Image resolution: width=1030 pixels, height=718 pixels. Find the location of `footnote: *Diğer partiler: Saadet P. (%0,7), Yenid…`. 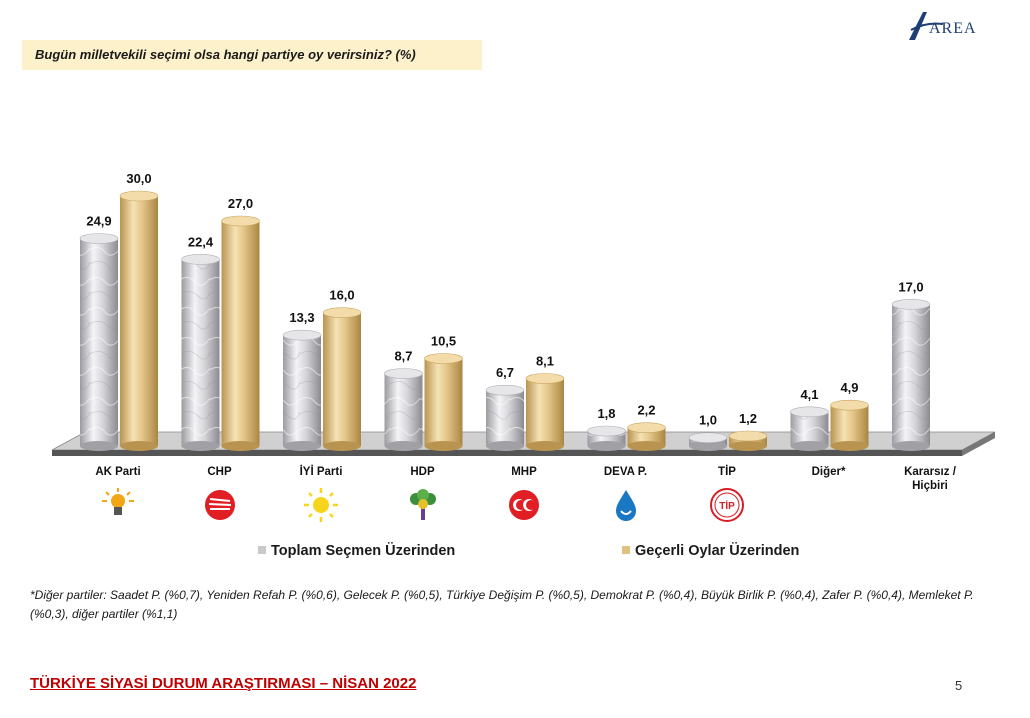

footnote: *Diğer partiler: Saadet P. (%0,7), Yenid… is located at coordinates (502, 604).